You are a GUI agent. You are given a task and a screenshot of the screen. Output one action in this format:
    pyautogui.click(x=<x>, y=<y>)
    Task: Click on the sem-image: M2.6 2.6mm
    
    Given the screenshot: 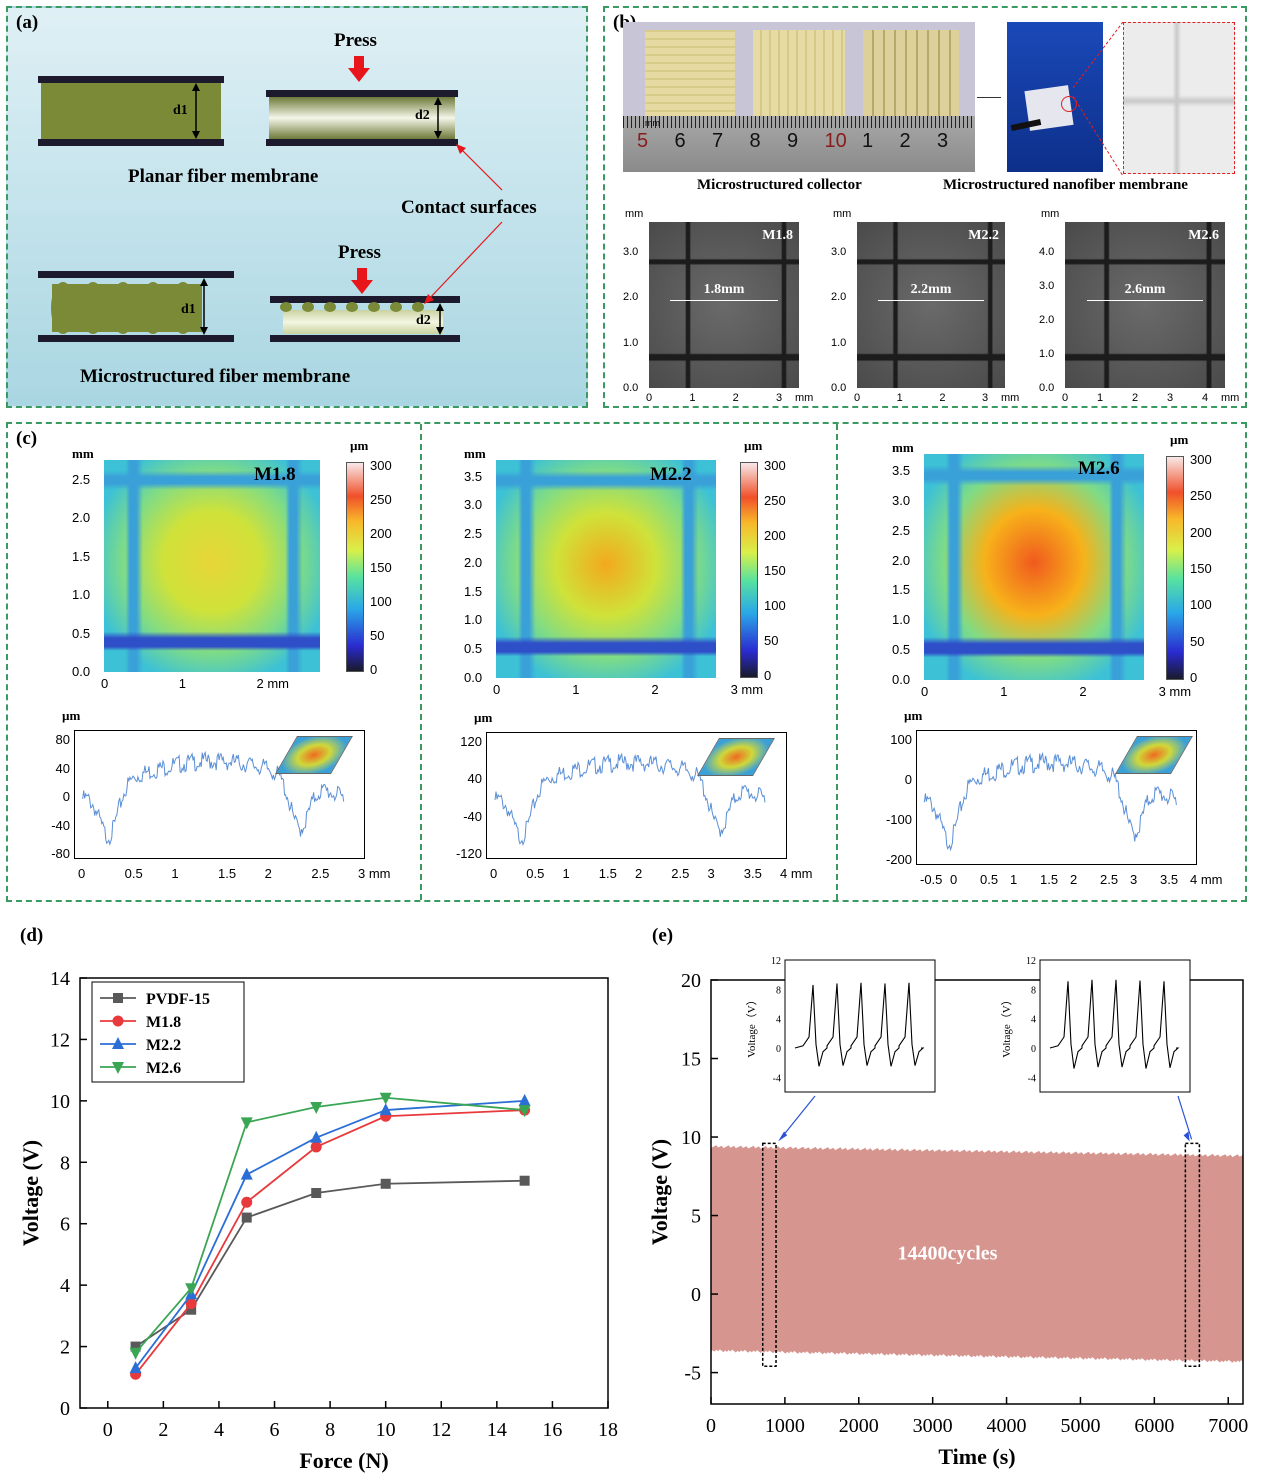 What is the action you would take?
    pyautogui.click(x=1145, y=305)
    